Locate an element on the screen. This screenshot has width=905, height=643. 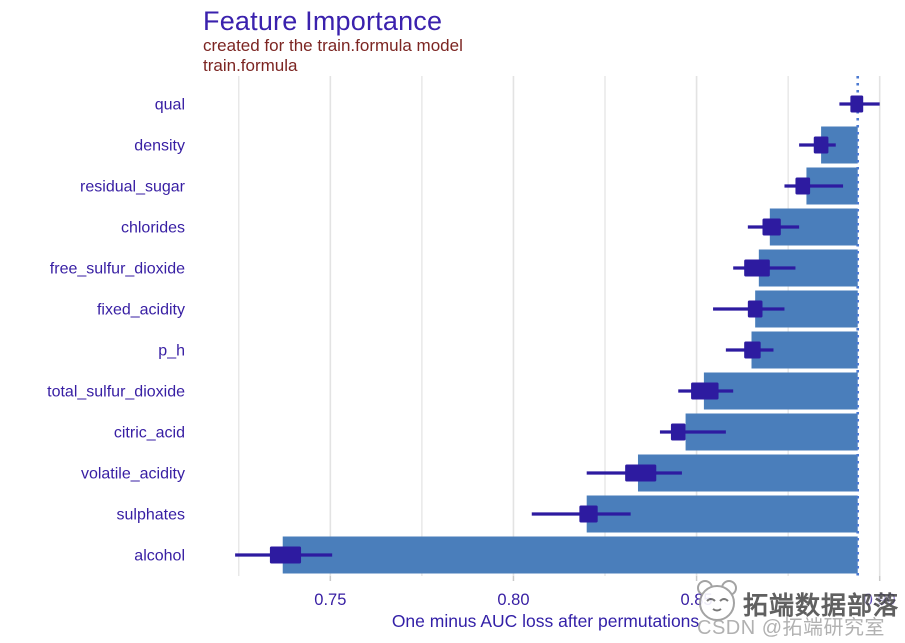
y-axis-label-p_h: p_h is located at coordinates (171, 351).